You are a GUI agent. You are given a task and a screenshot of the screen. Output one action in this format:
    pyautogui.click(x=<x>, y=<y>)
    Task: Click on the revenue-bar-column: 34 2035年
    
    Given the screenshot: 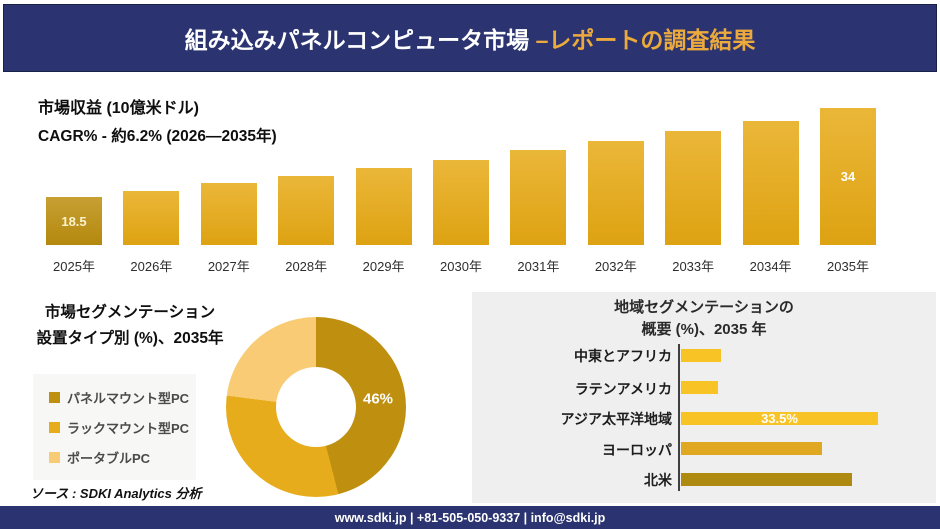 What is the action you would take?
    pyautogui.click(x=848, y=191)
    